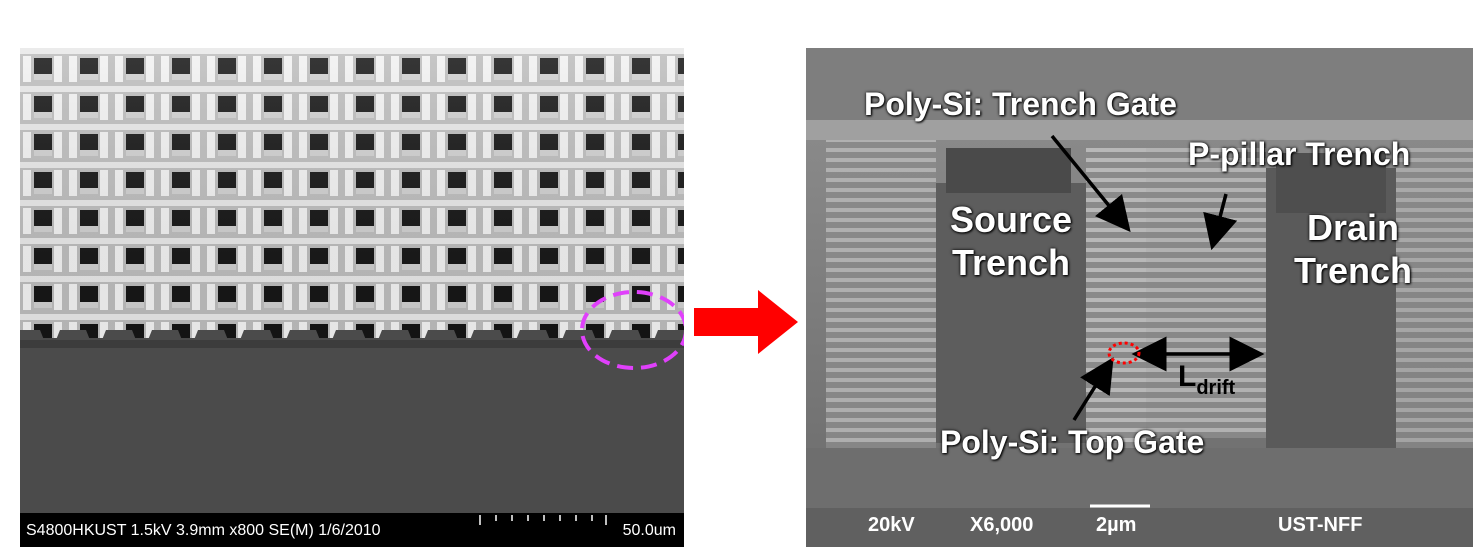 The image size is (1479, 555). What do you see at coordinates (543, 520) in the screenshot?
I see `scale-ticks` at bounding box center [543, 520].